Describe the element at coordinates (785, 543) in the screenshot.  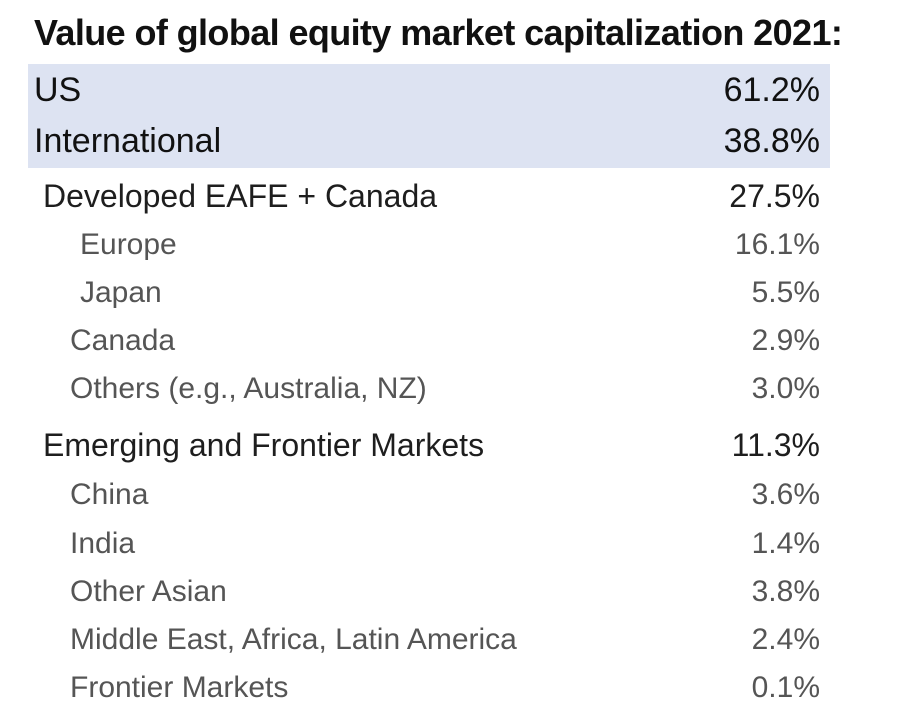
I see `row-value: 1.4%` at that location.